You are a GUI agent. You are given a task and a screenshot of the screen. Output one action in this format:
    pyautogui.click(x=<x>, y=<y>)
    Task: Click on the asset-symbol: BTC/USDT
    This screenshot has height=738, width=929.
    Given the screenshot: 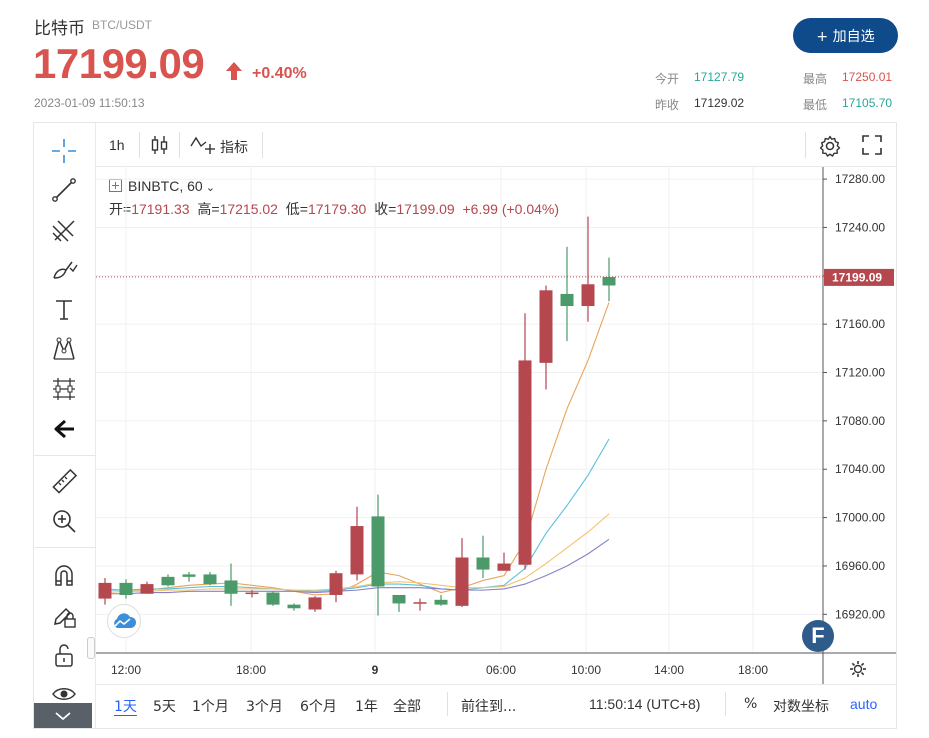 What is the action you would take?
    pyautogui.click(x=122, y=25)
    